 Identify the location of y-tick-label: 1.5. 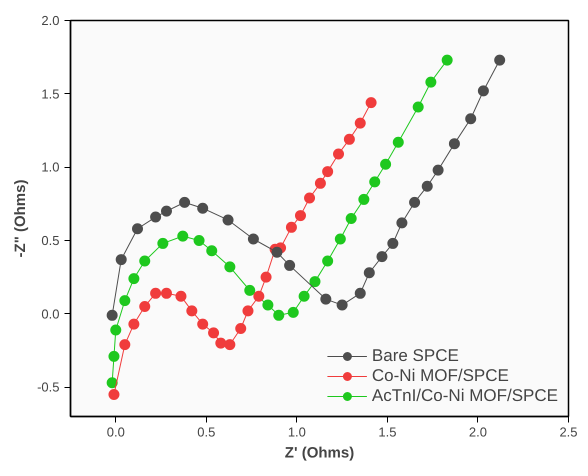
(50, 94).